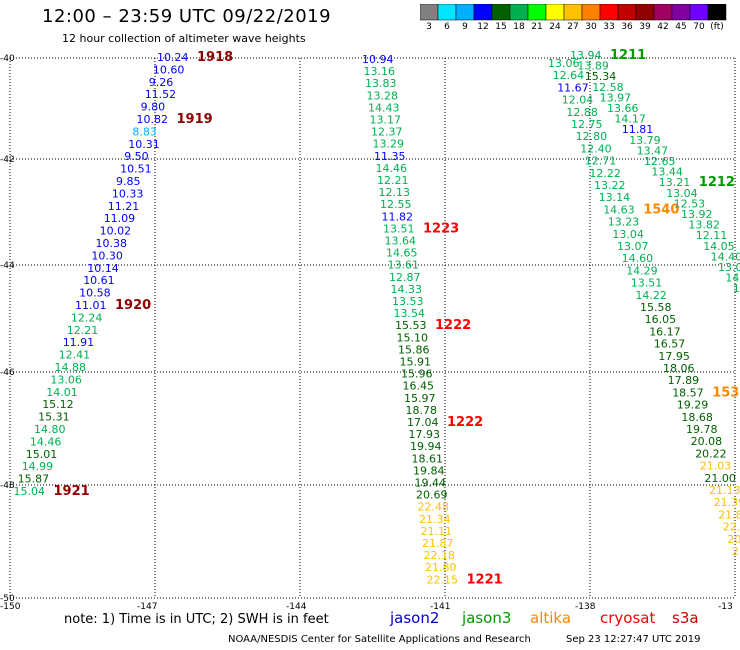 This screenshot has width=740, height=650. I want to click on wave-height-value: 11.91, so click(78, 342).